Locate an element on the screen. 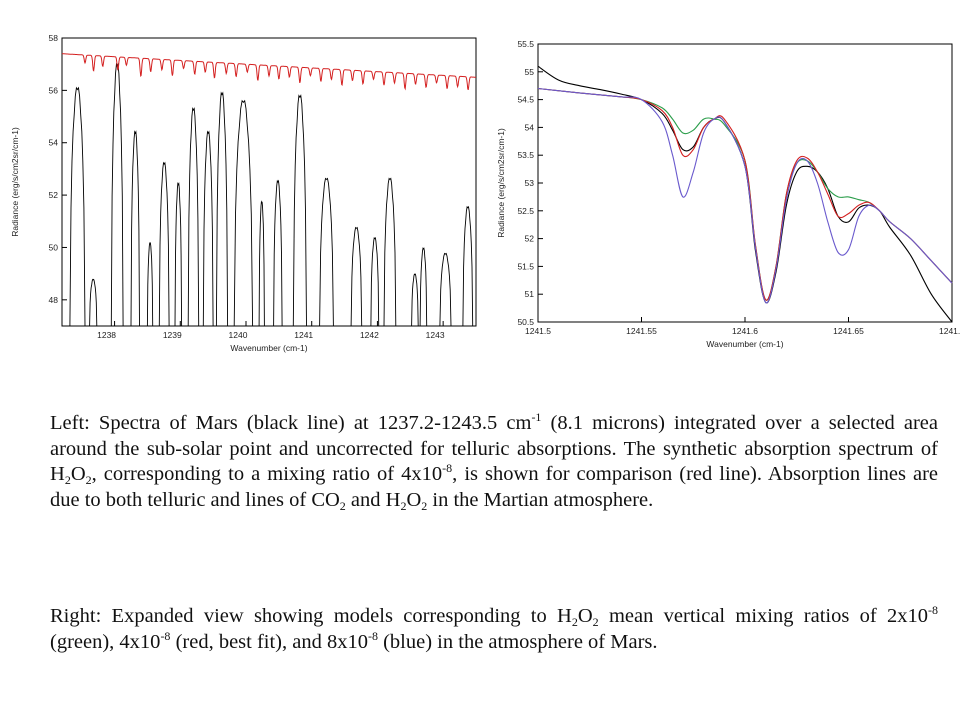 The height and width of the screenshot is (720, 960). x-tick-label: 1241.7 is located at coordinates (949, 331).